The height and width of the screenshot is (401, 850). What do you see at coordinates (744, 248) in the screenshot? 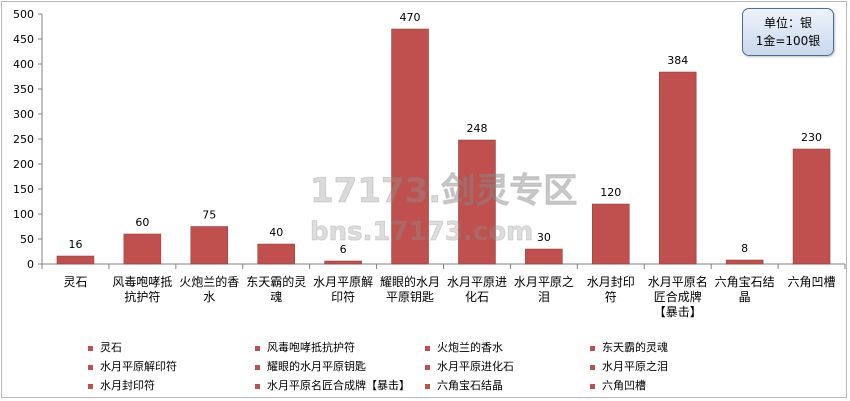
I see `data-label: 8` at bounding box center [744, 248].